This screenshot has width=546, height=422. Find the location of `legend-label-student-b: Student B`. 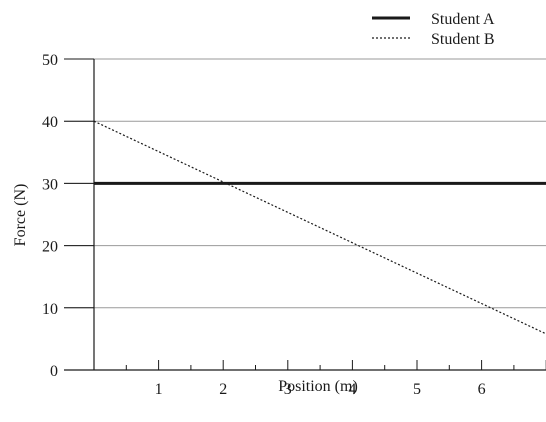

legend-label-student-b: Student B is located at coordinates (463, 39).